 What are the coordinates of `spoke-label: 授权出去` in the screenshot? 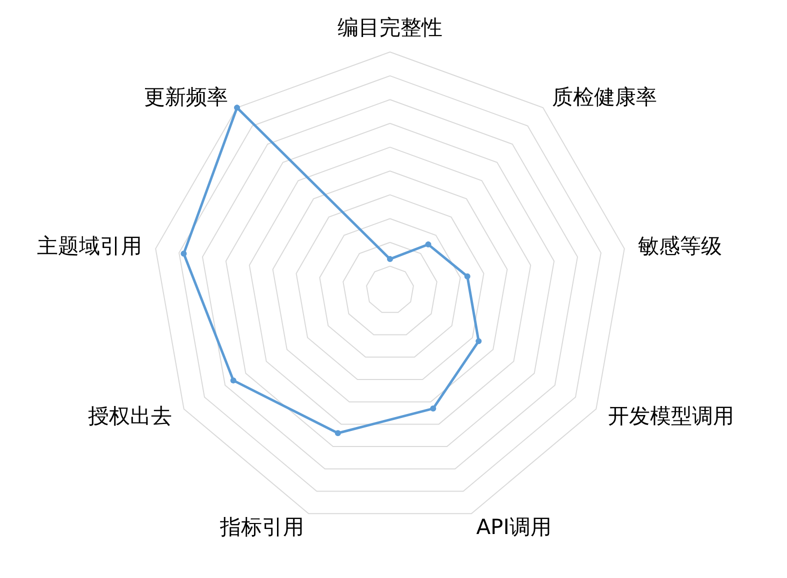 It's located at (130, 416).